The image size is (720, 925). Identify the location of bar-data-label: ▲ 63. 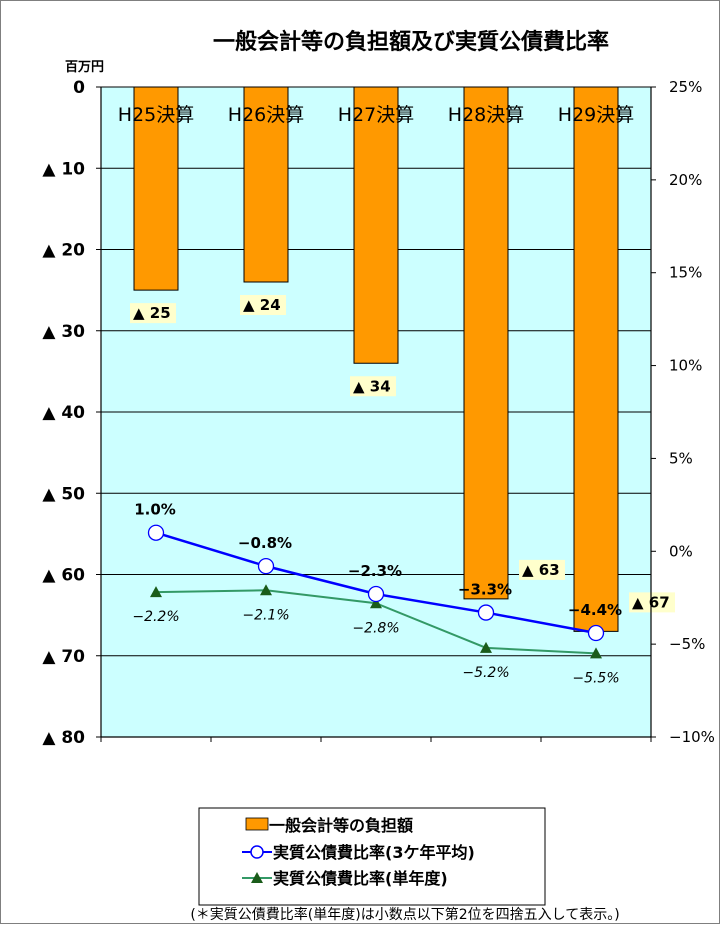
(541, 570).